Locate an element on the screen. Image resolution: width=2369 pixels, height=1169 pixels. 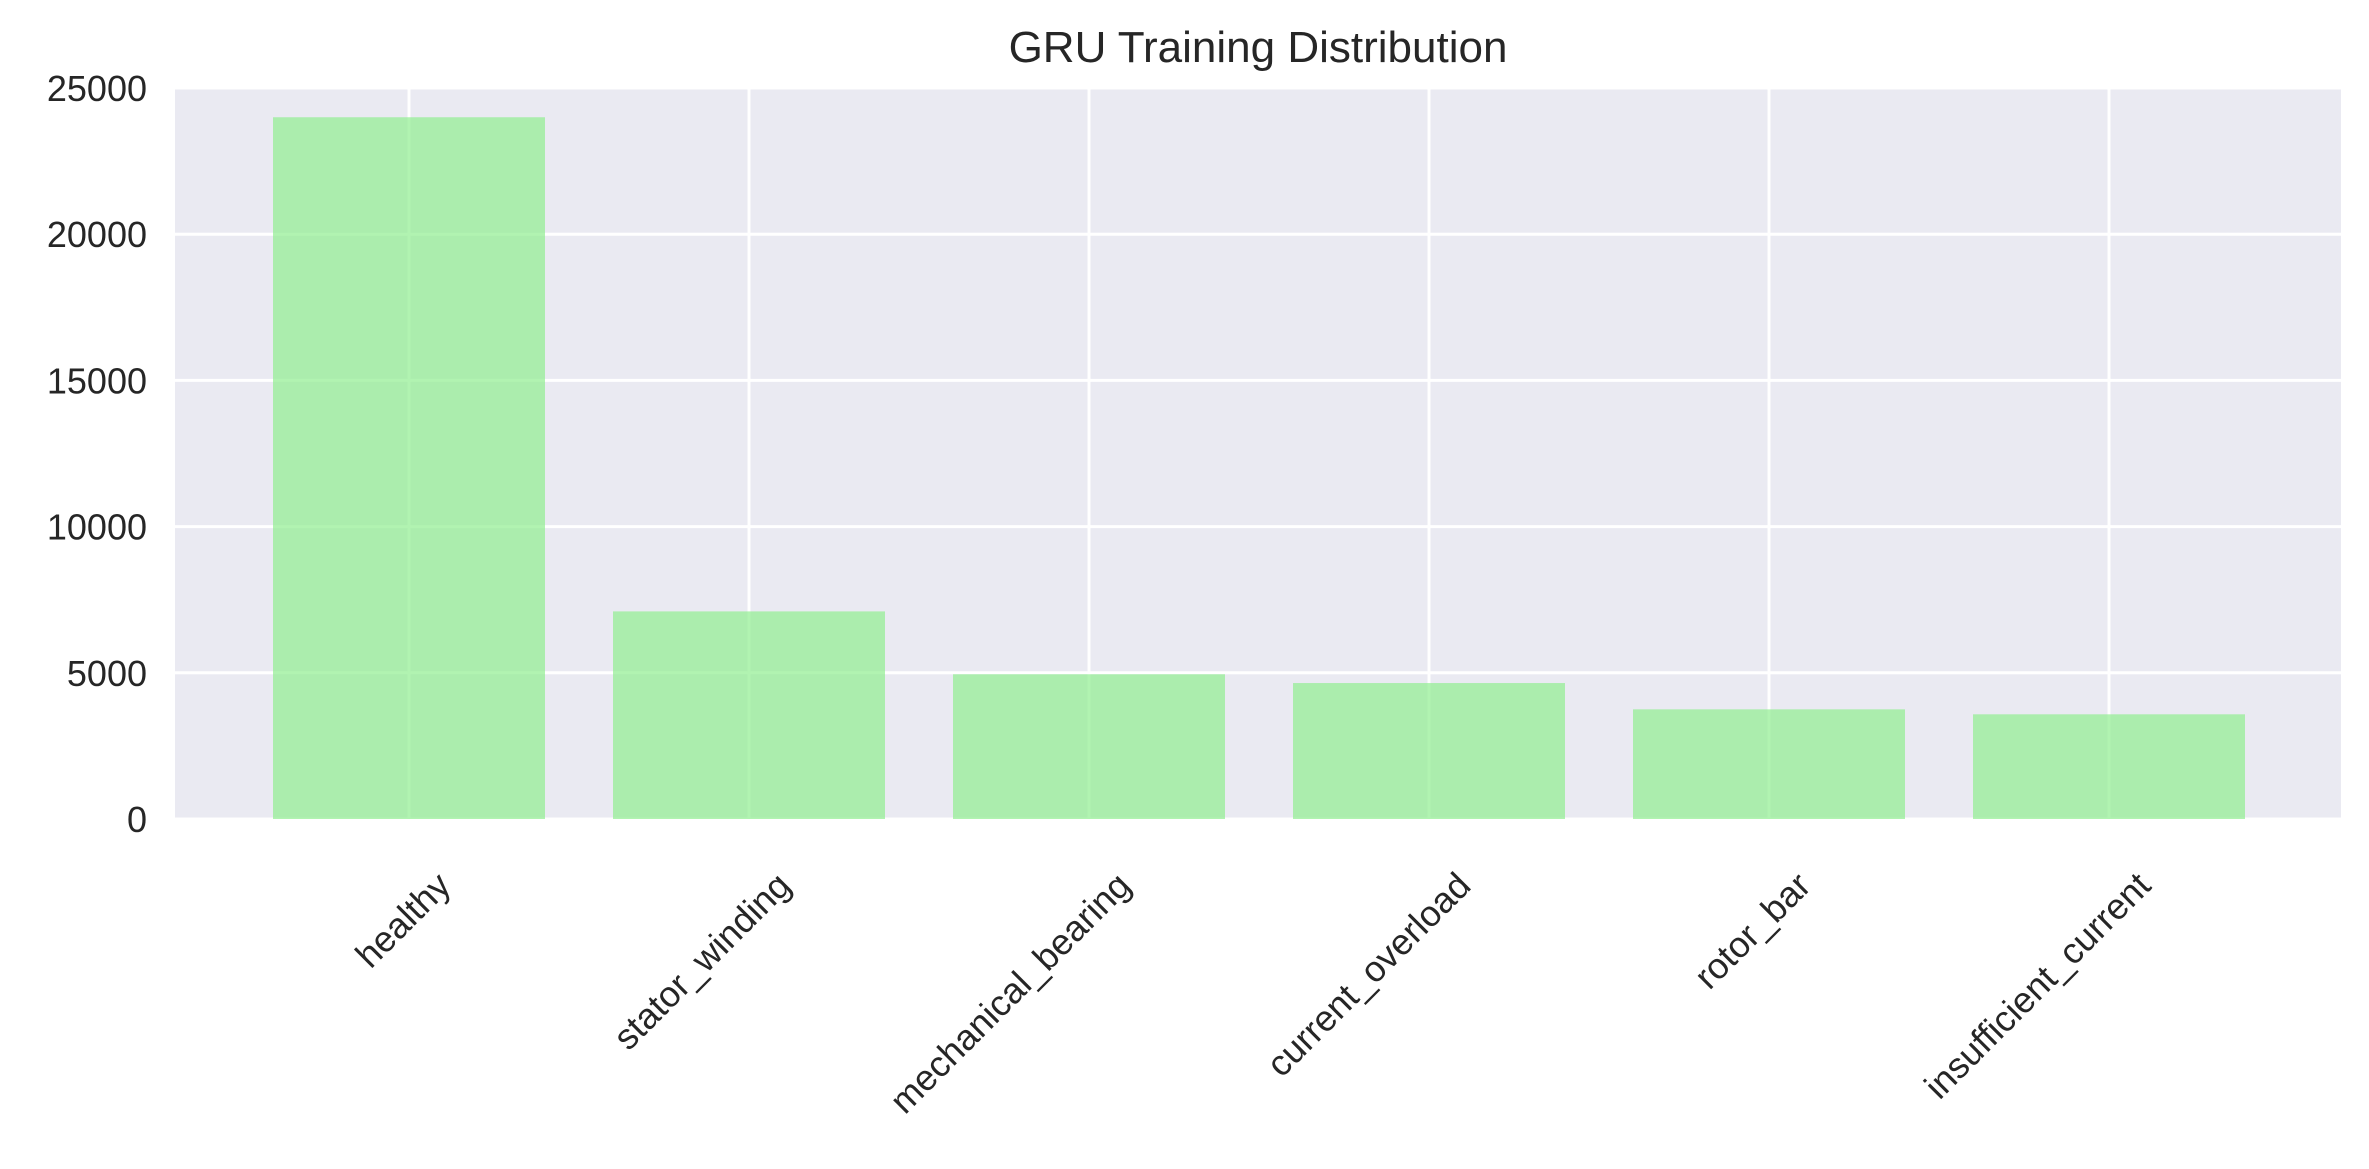
bar-current_overload is located at coordinates (1429, 751).